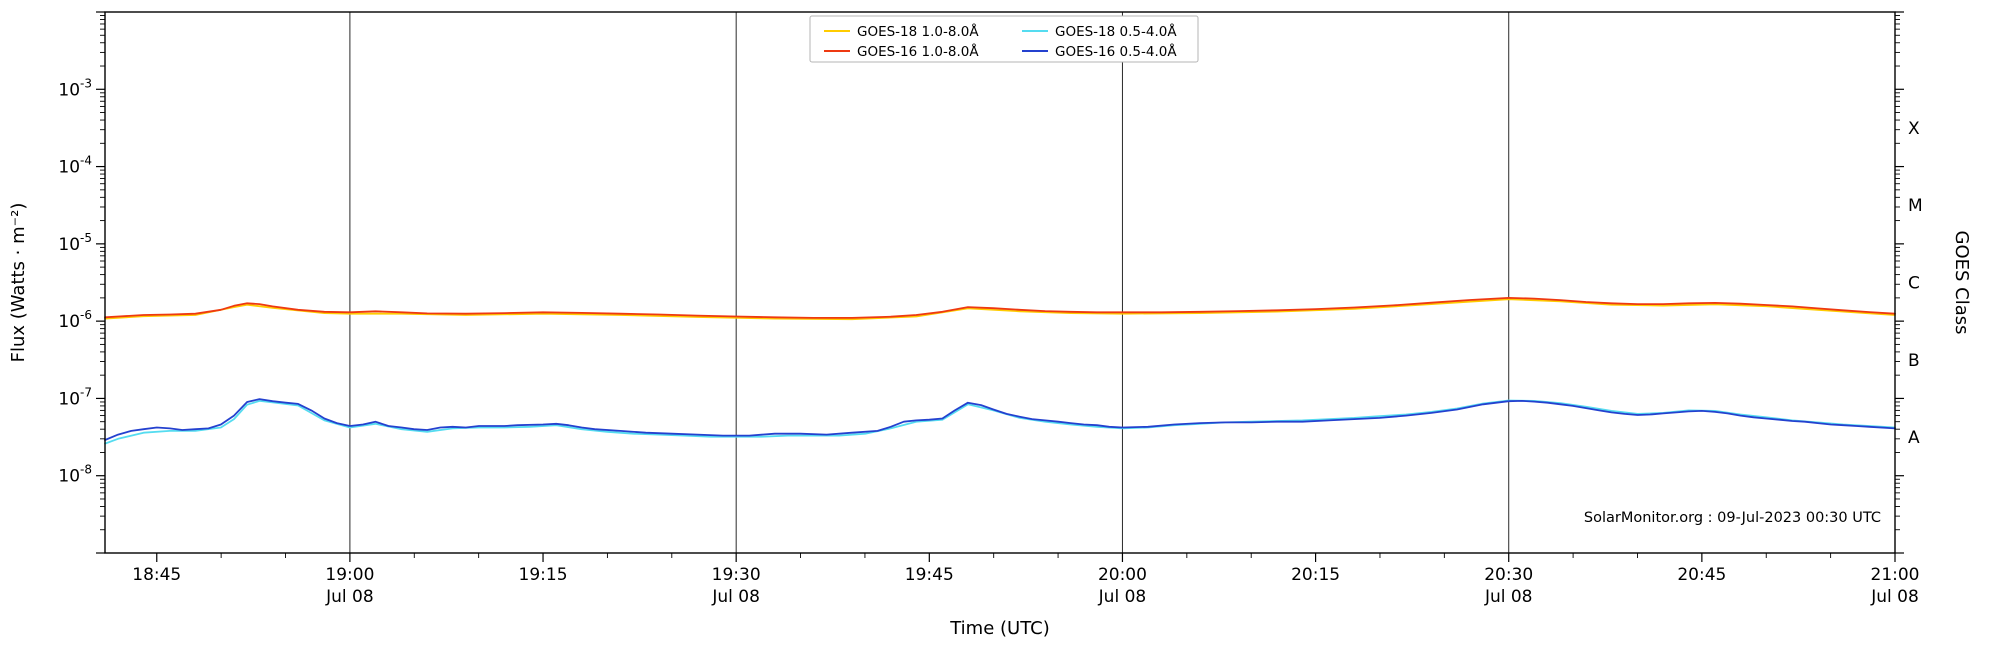 The width and height of the screenshot is (2000, 654). I want to click on x-tick-label: 18:45, so click(156, 575).